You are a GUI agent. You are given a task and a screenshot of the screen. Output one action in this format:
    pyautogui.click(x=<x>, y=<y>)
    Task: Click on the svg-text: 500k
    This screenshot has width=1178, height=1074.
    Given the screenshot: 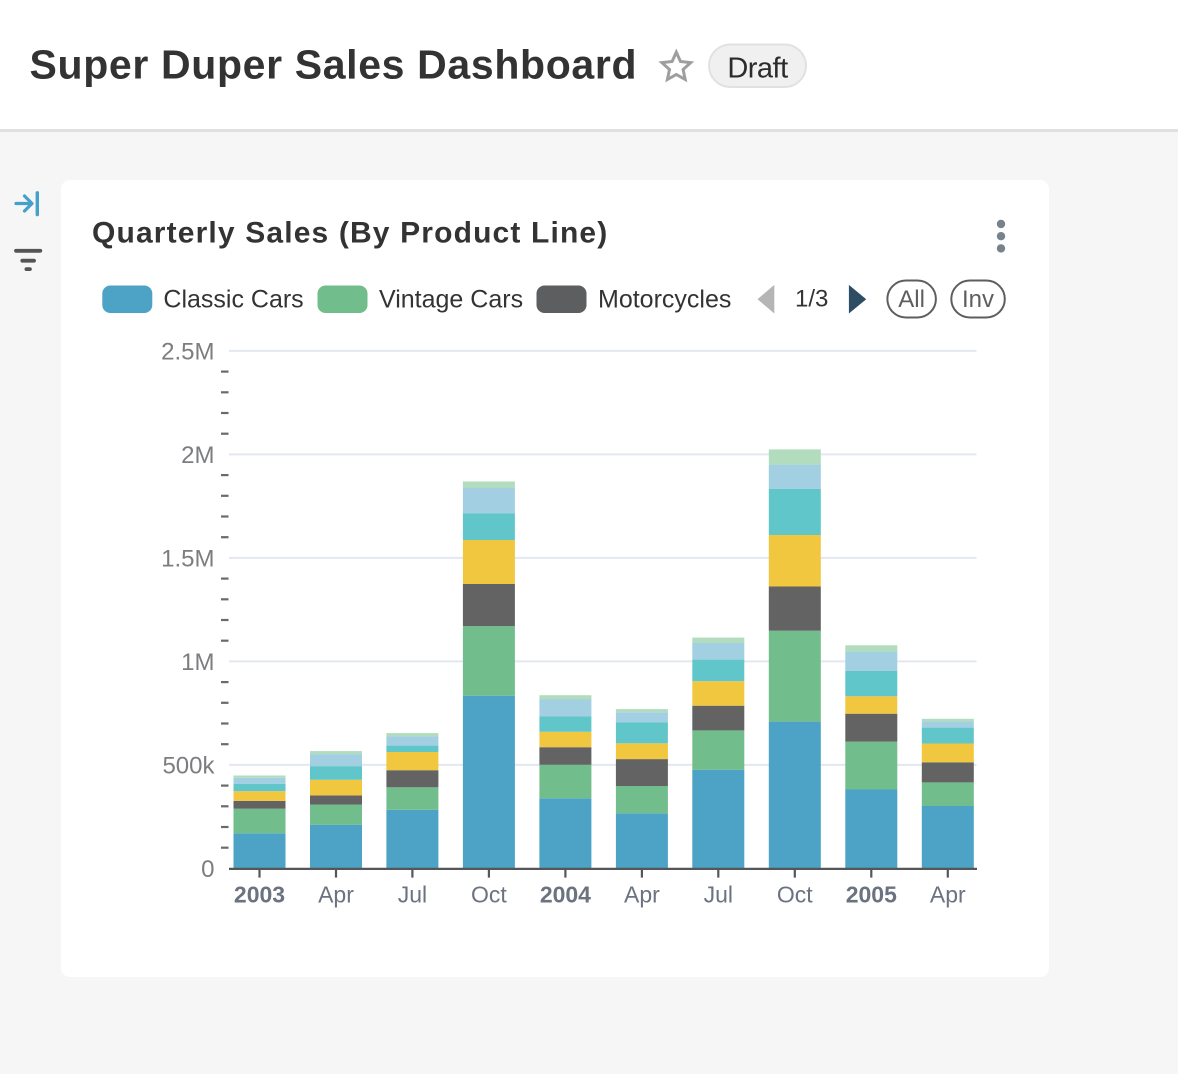 What is the action you would take?
    pyautogui.click(x=188, y=765)
    